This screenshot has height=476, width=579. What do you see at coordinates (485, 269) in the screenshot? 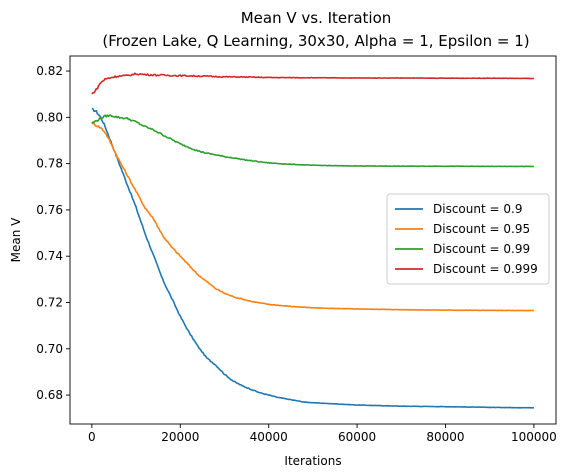
I see `legend-label: Discount = 0.999` at bounding box center [485, 269].